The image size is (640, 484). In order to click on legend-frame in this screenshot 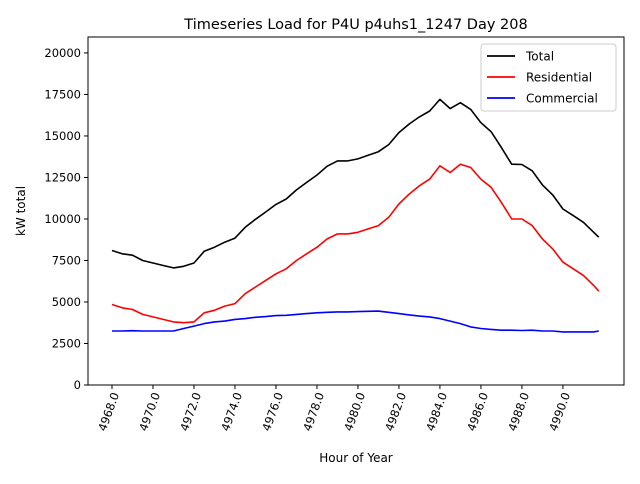, I will do `click(548, 77)`.